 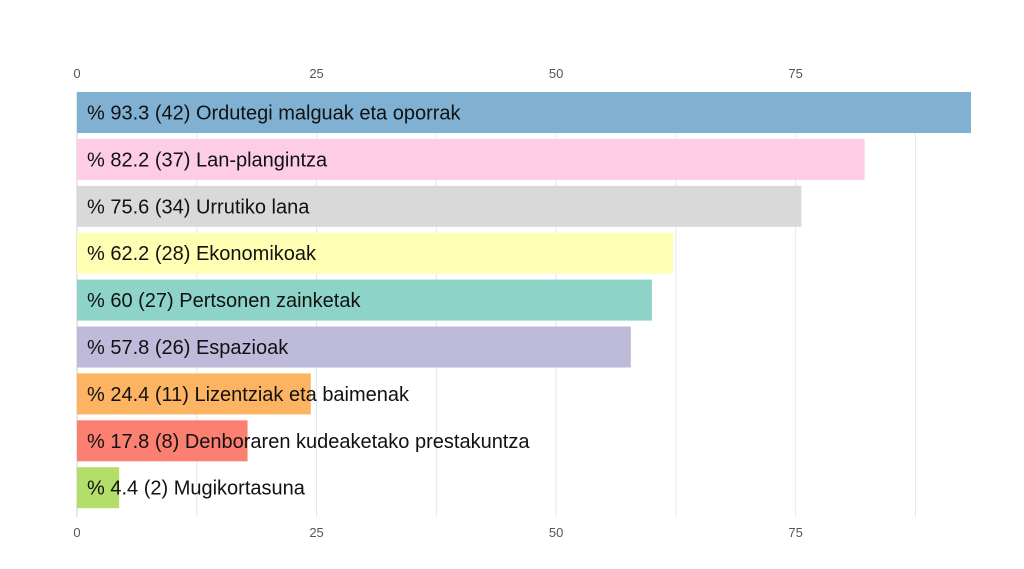 What do you see at coordinates (274, 114) in the screenshot?
I see `bar-label: % 93.3 (42) Ordutegi malguak eta oporrak` at bounding box center [274, 114].